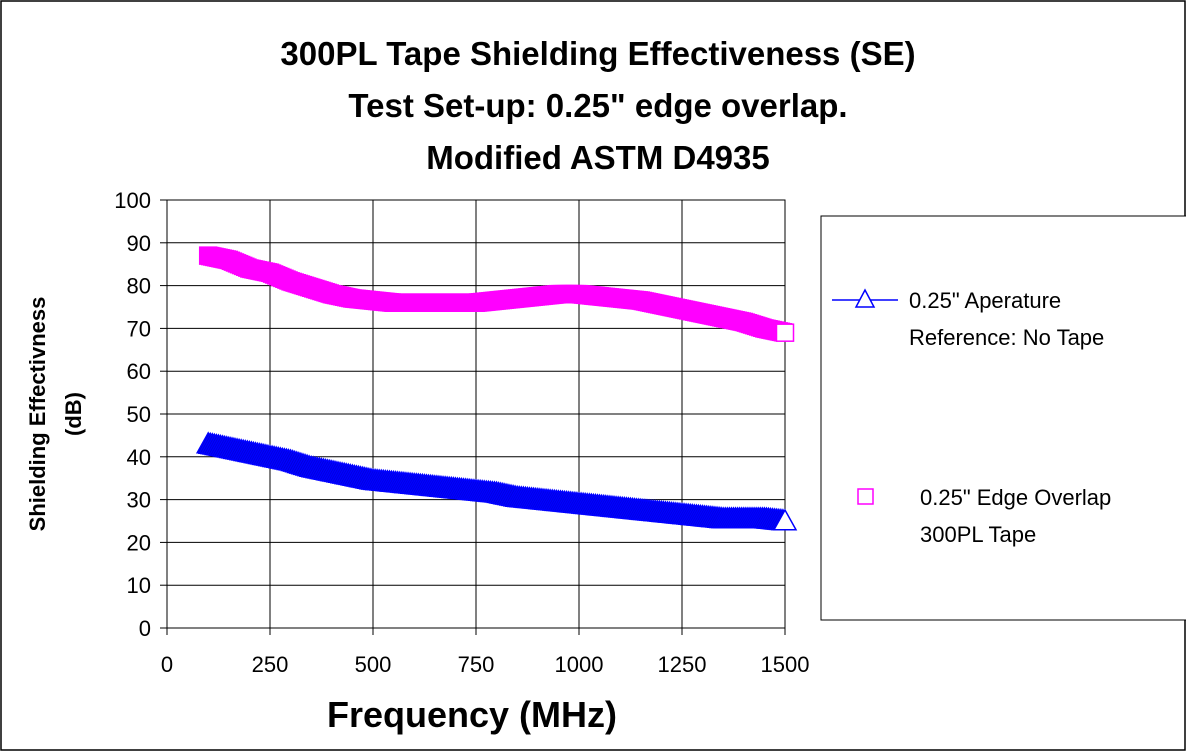 The width and height of the screenshot is (1186, 751). What do you see at coordinates (865, 298) in the screenshot?
I see `legend-triangle-marker` at bounding box center [865, 298].